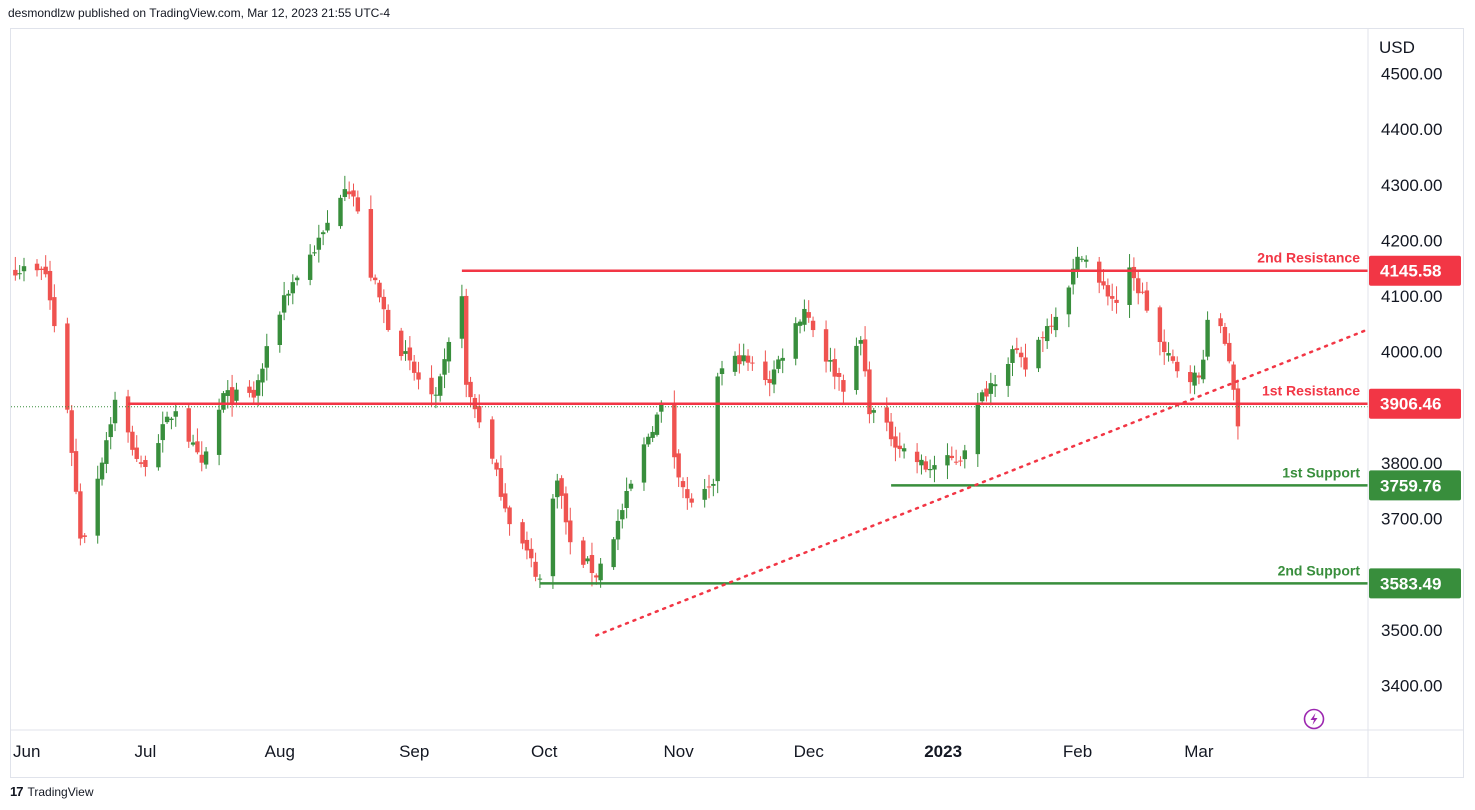 Image resolution: width=1475 pixels, height=810 pixels. Describe the element at coordinates (414, 751) in the screenshot. I see `month-tick-label: Sep` at that location.